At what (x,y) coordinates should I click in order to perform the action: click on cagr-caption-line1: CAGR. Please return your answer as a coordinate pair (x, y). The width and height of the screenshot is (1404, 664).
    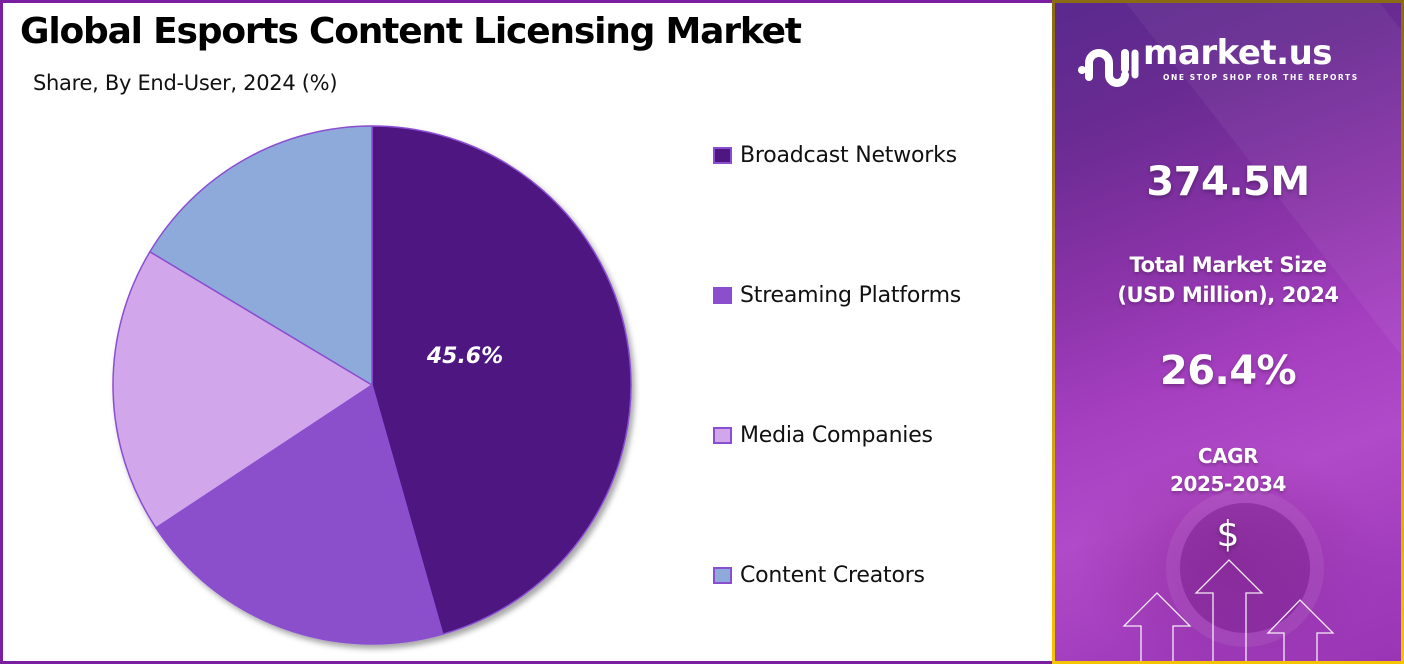
    Looking at the image, I should click on (1228, 456).